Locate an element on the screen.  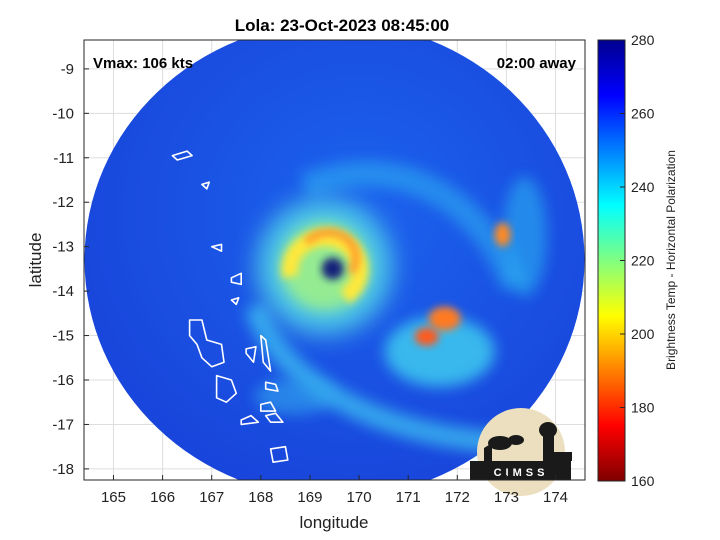
colorbar-tick-label: 200 is located at coordinates (643, 334).